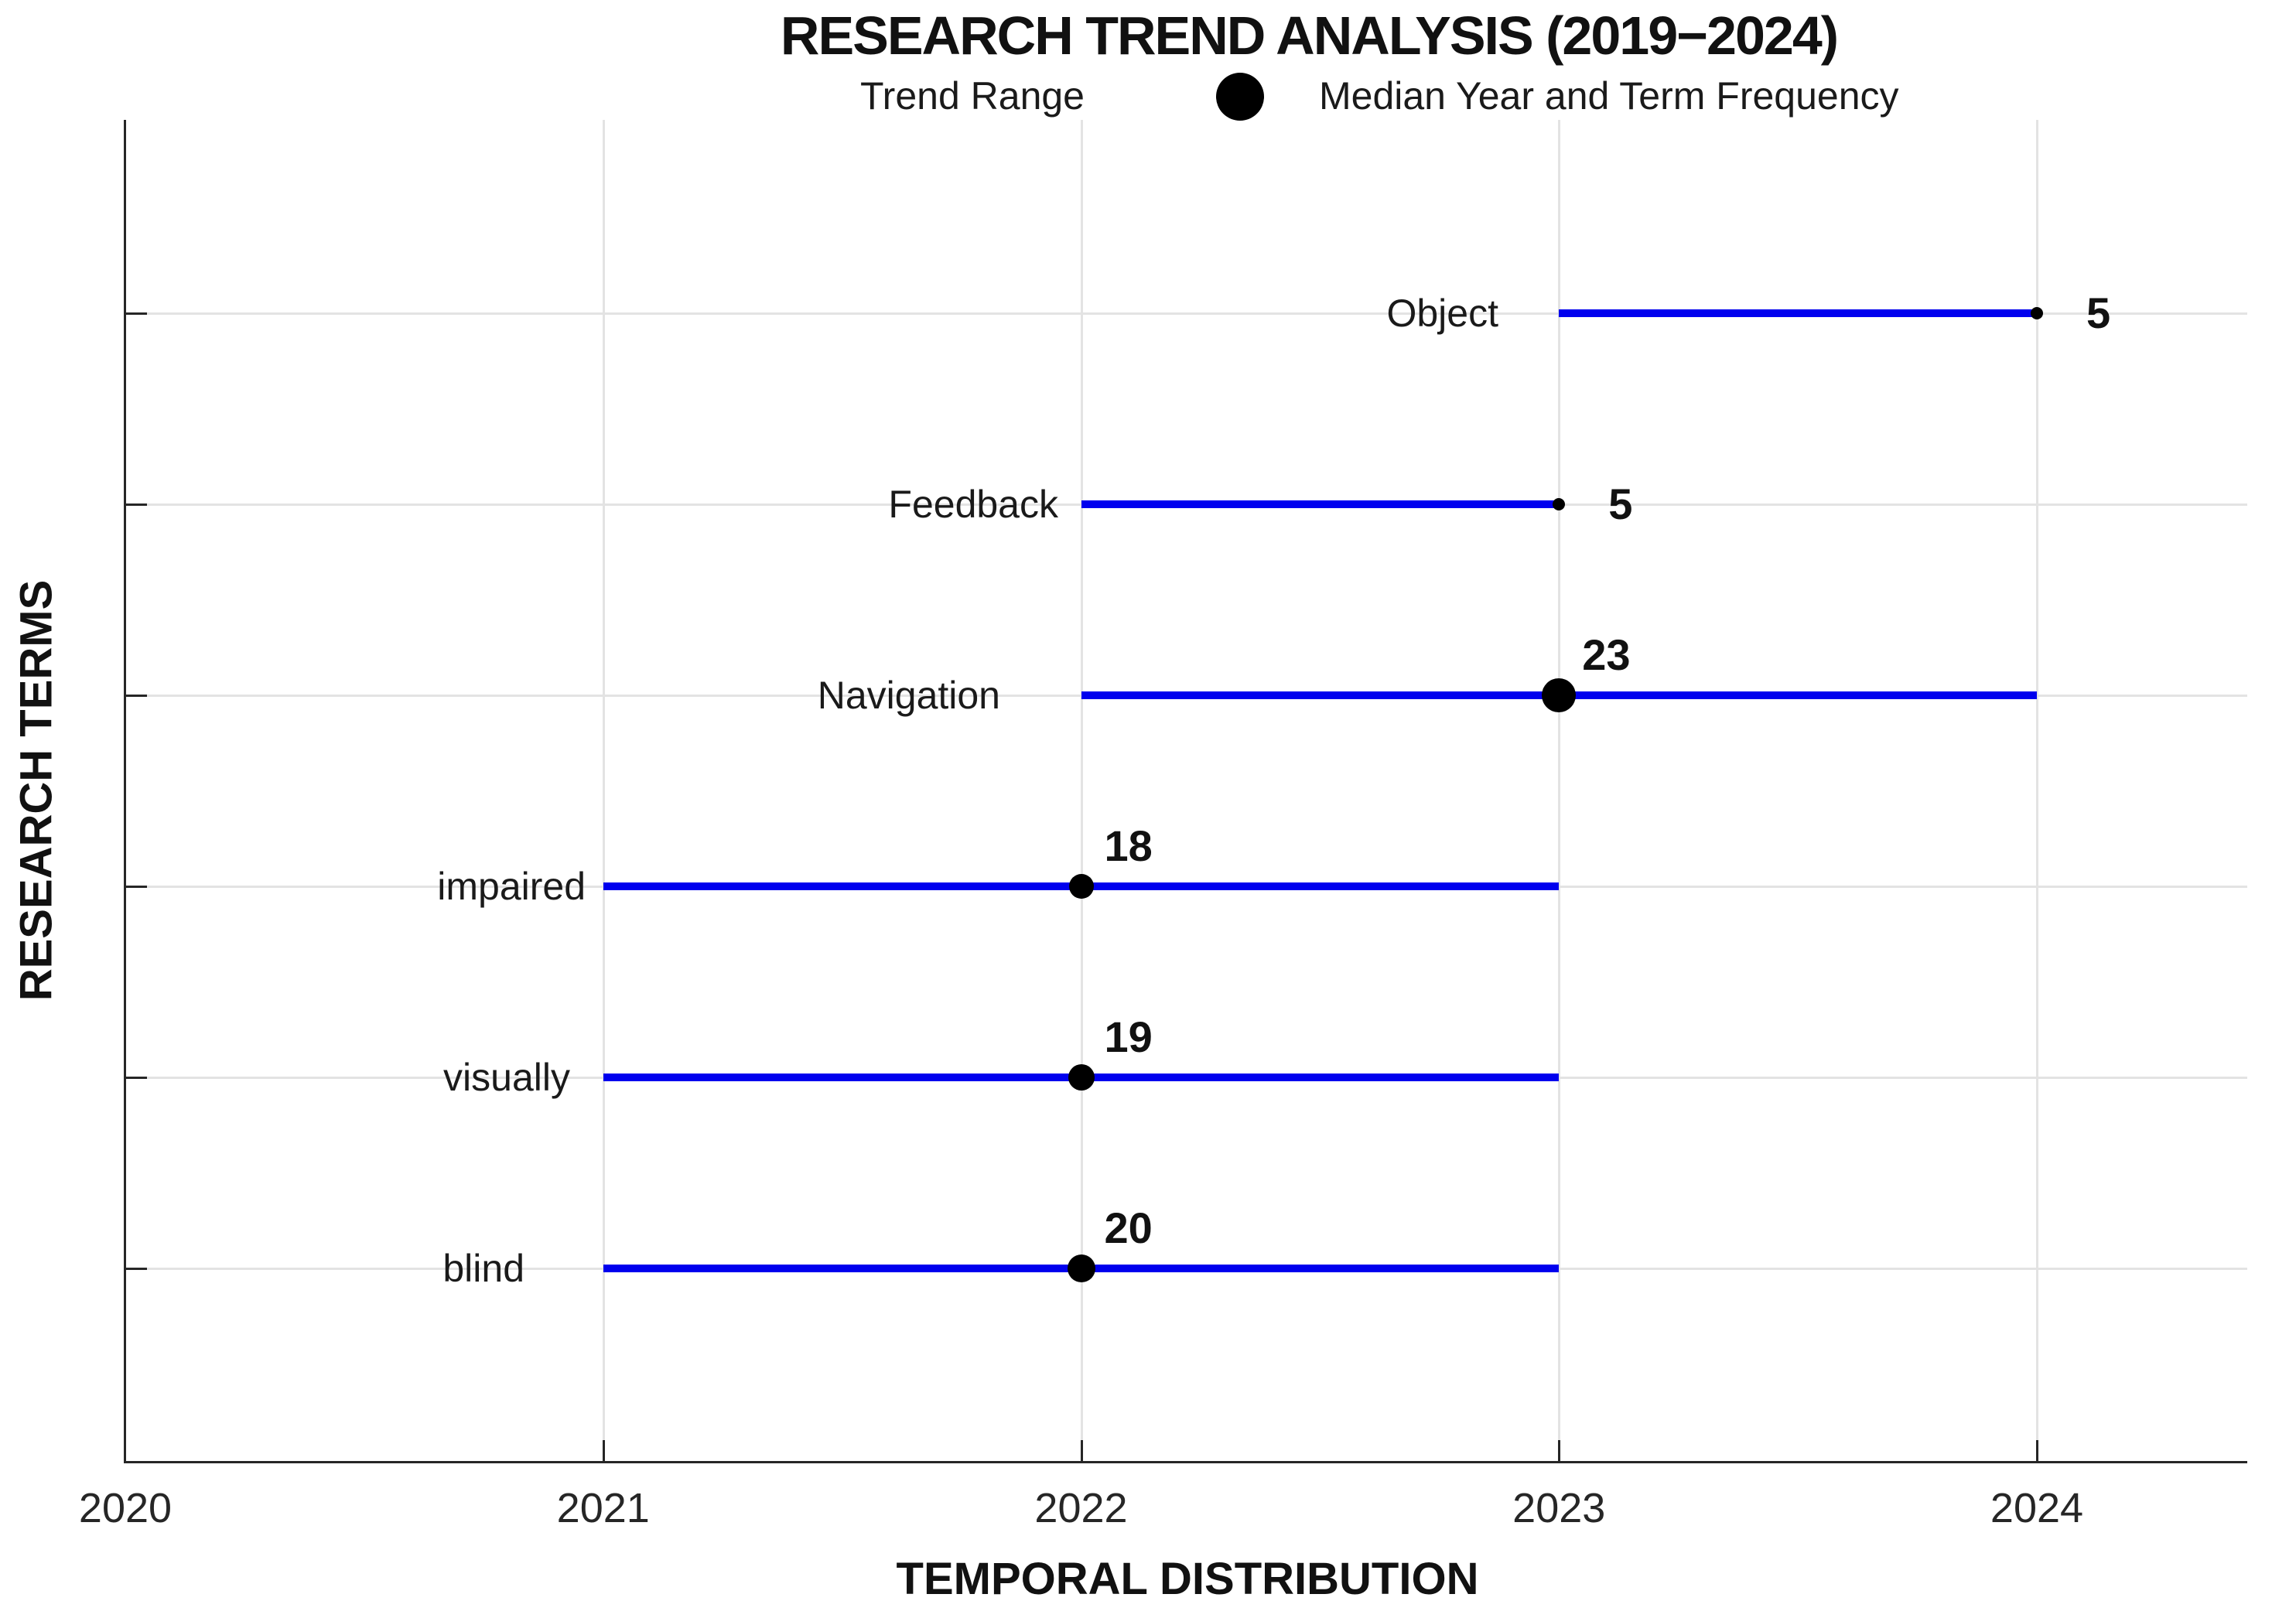 This screenshot has width=2296, height=1618. Describe the element at coordinates (2037, 1508) in the screenshot. I see `x-tick-label: 2024` at that location.